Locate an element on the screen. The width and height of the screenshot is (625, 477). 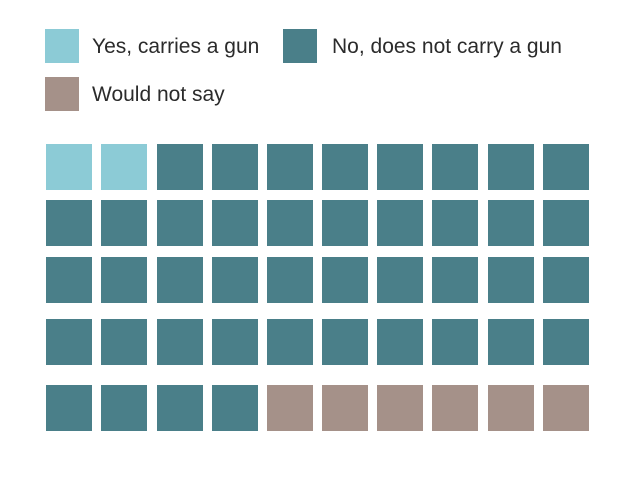
legend-item-no: No, does not carry a gun is located at coordinates (422, 46).